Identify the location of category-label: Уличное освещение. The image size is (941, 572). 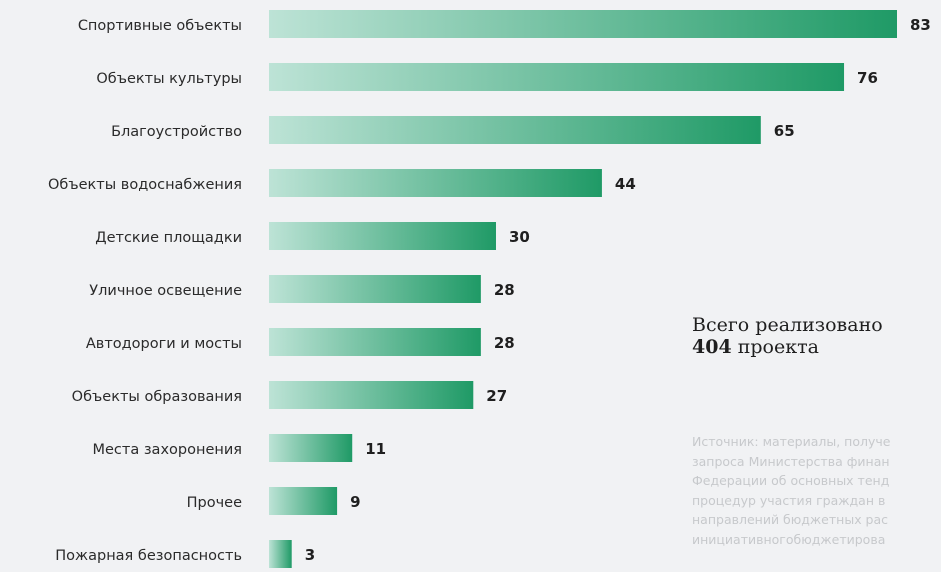
(165, 291).